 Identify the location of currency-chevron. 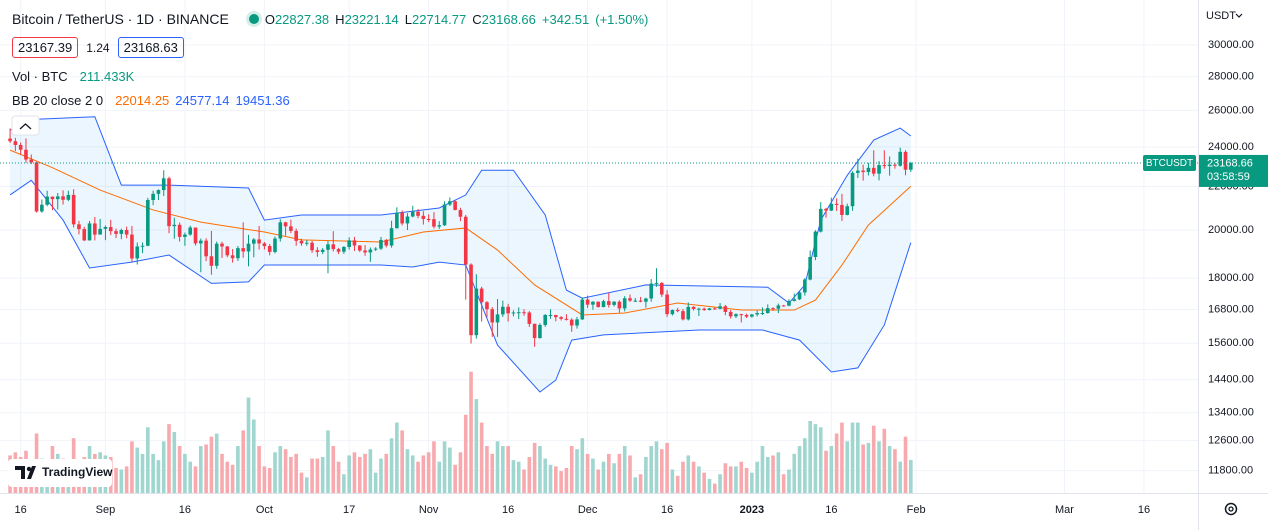
(1239, 15).